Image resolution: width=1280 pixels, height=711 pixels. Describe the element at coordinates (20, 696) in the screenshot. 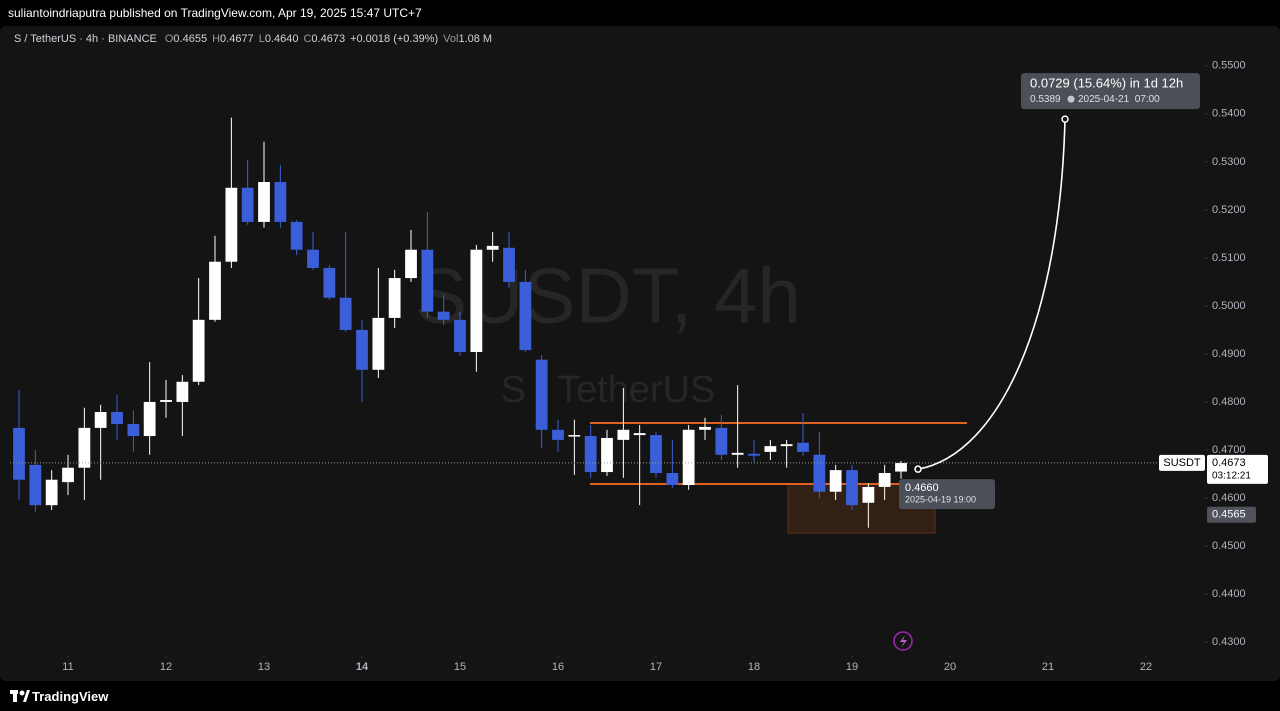

I see `logo` at that location.